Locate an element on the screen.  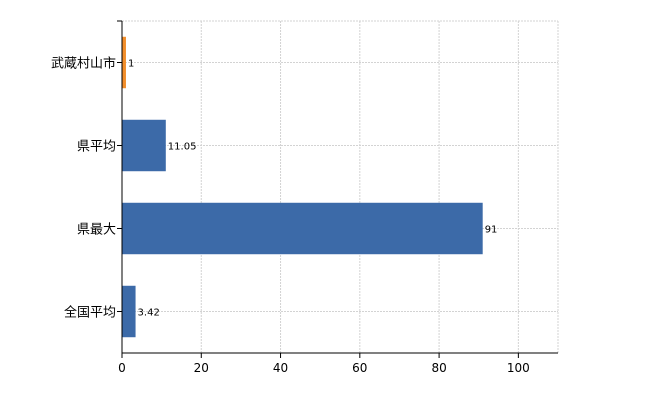
x-tick-label: 80 is located at coordinates (438, 368).